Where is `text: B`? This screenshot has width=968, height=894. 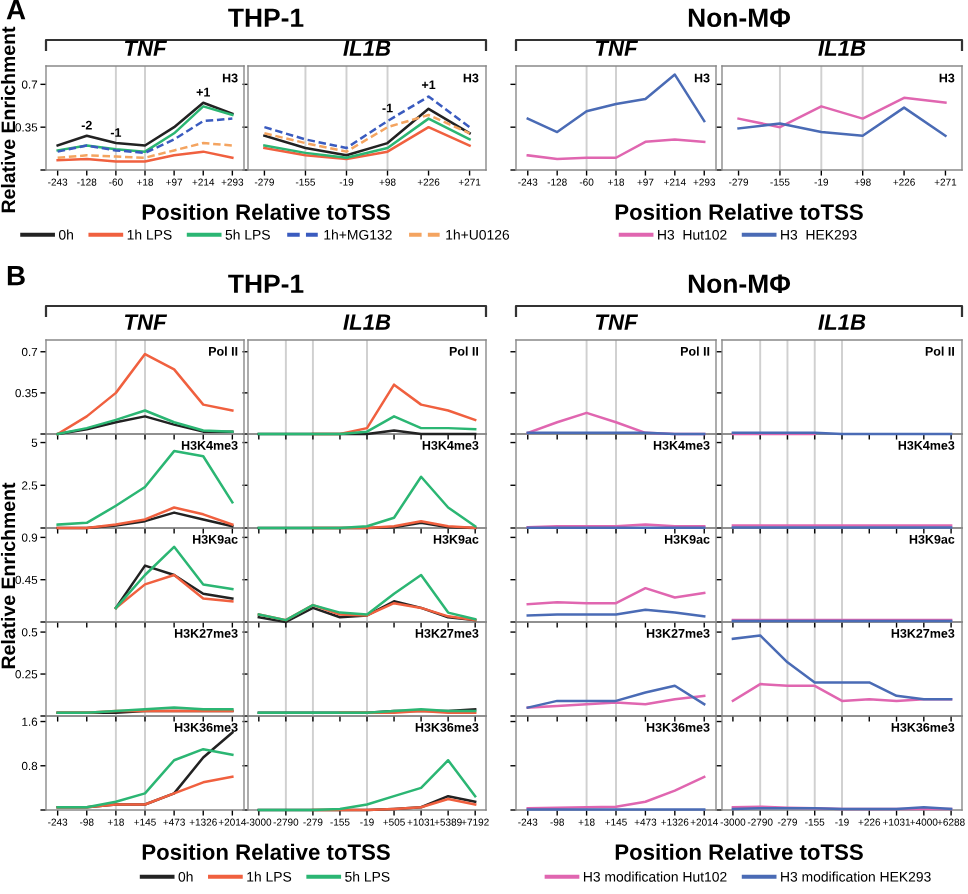
text: B is located at coordinates (16, 276).